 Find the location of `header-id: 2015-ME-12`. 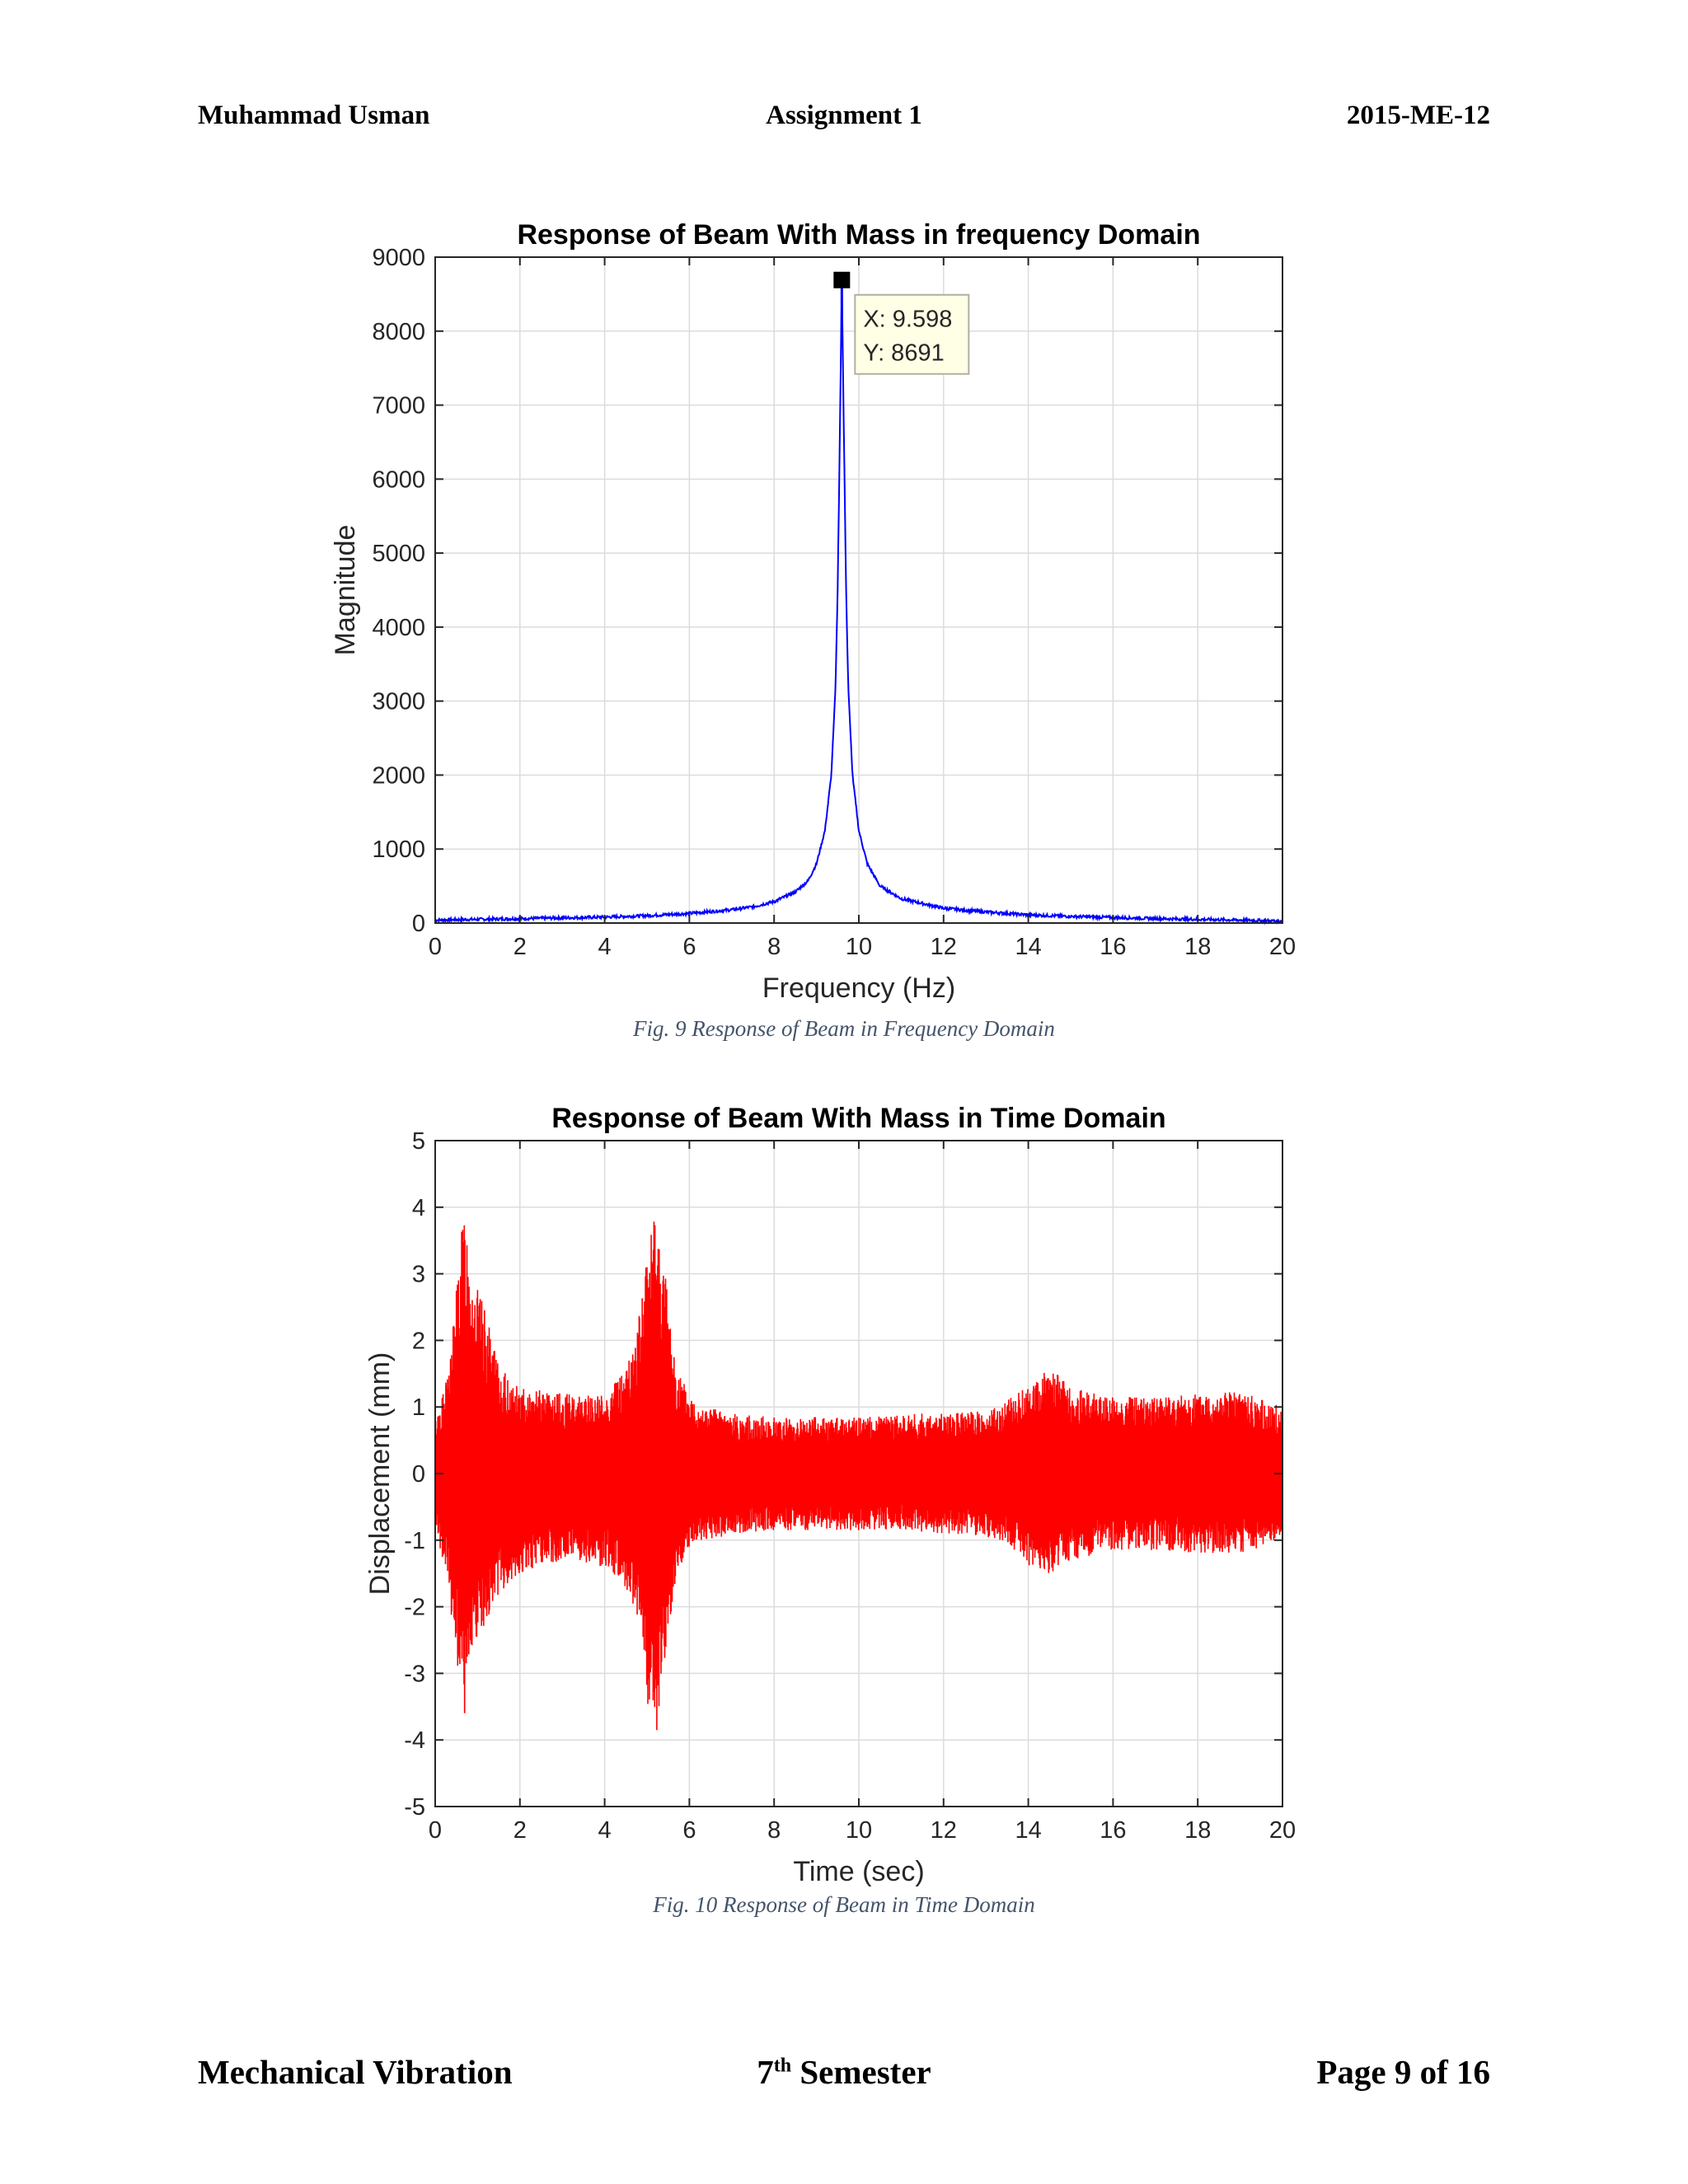

header-id: 2015-ME-12 is located at coordinates (1418, 115).